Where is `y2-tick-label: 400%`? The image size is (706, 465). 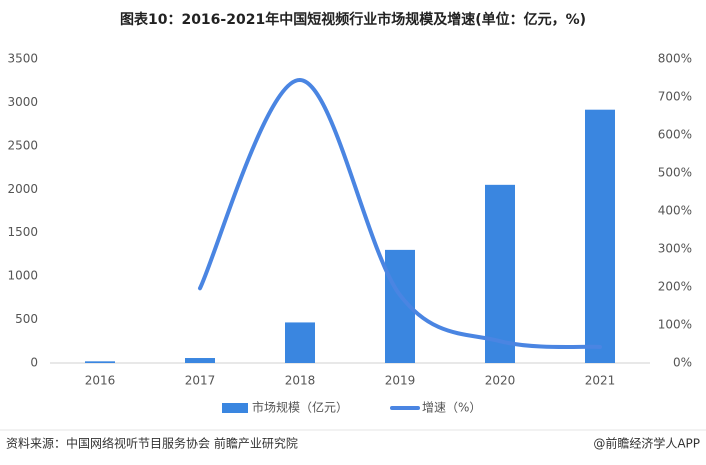 y2-tick-label: 400% is located at coordinates (675, 211).